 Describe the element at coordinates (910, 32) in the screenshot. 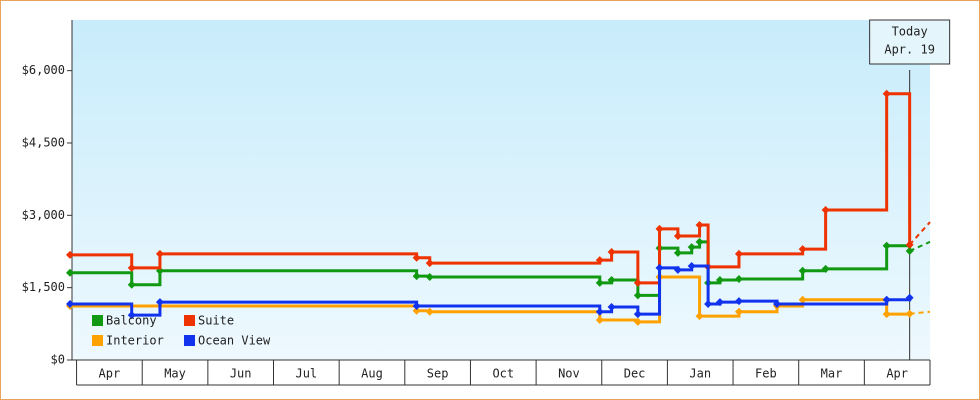

I see `today-label: Today` at that location.